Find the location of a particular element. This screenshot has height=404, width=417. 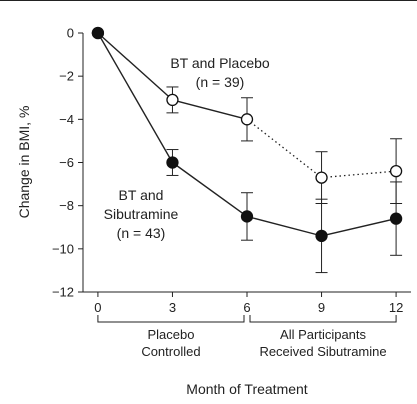

phase-label: All Participants is located at coordinates (323, 334).